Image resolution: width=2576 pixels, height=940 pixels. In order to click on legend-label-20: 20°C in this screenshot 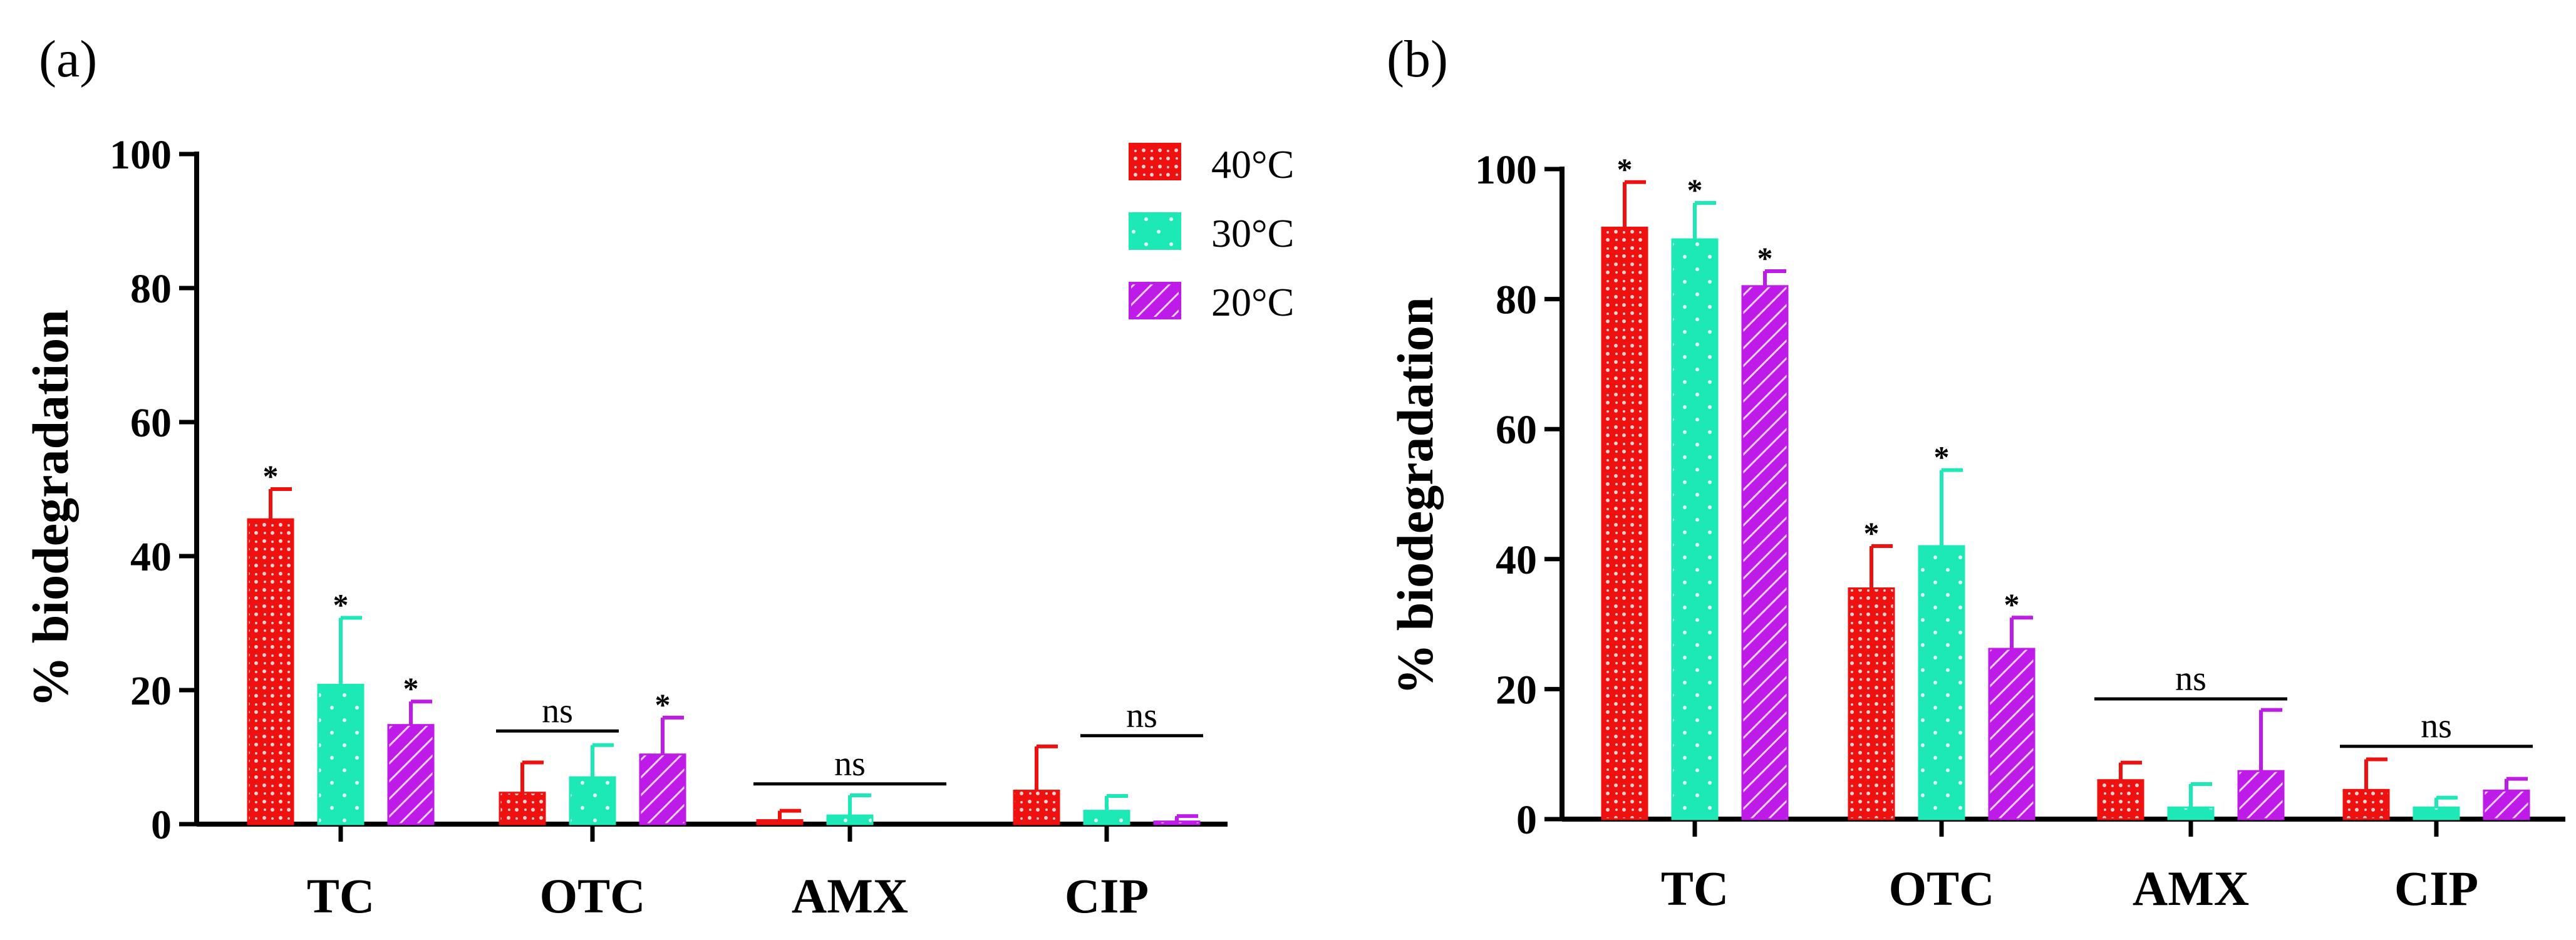, I will do `click(1252, 302)`.